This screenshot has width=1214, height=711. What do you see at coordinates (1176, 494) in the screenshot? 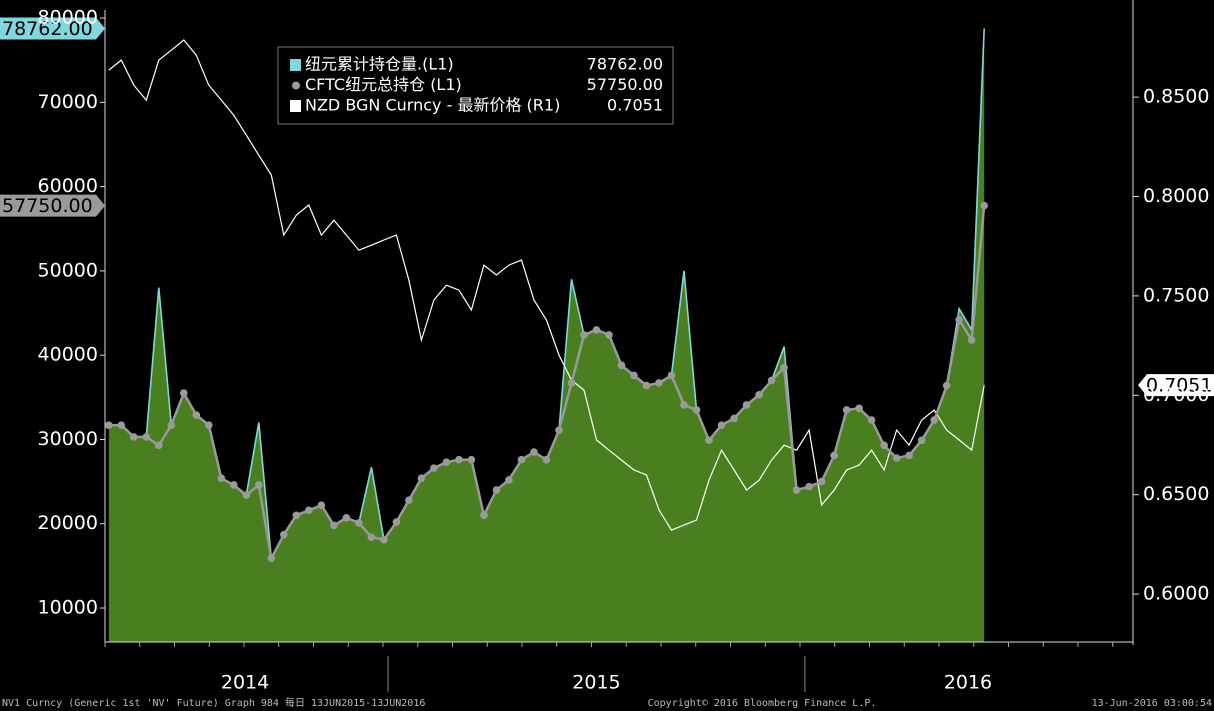
I see `y2-tick-label: 0.6500` at bounding box center [1176, 494].